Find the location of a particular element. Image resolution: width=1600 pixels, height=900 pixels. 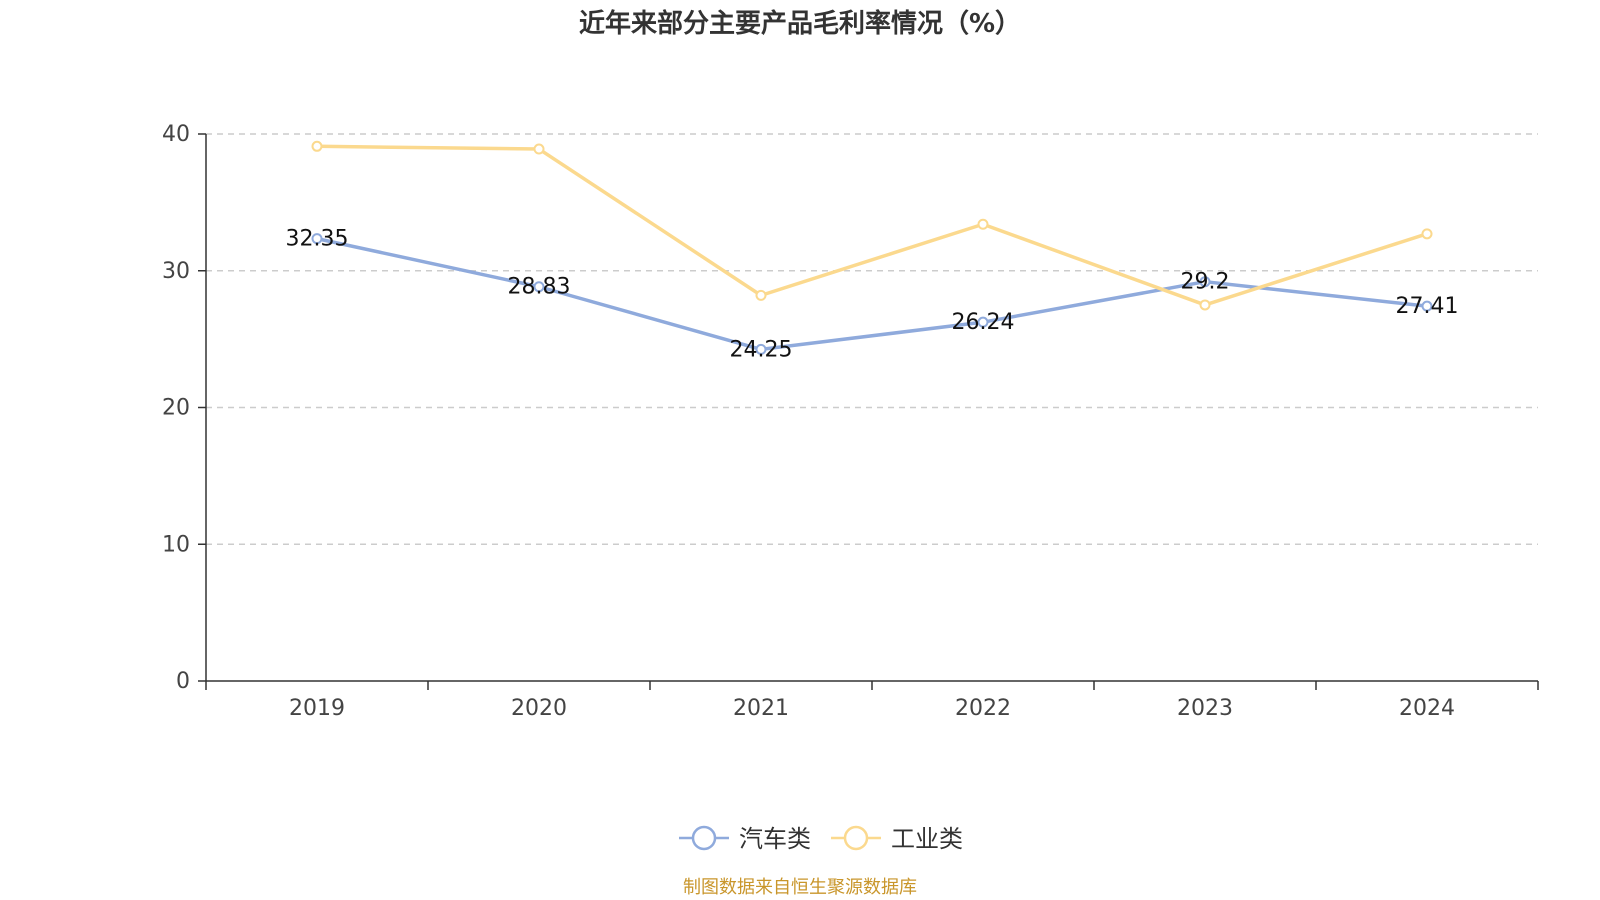

data-label: 32.35 is located at coordinates (317, 239).